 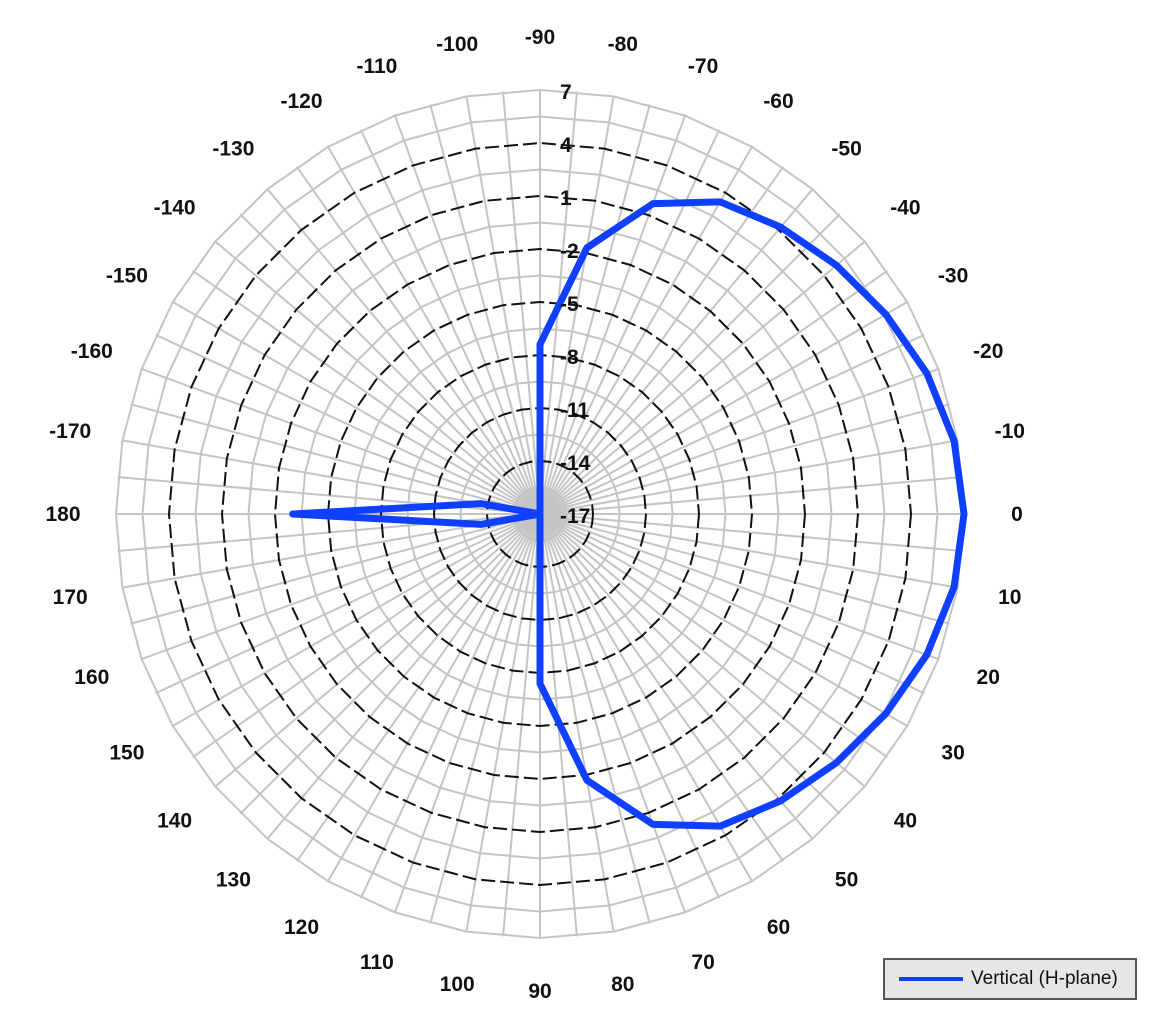 I want to click on angle-tick-label: -170, so click(x=70, y=431).